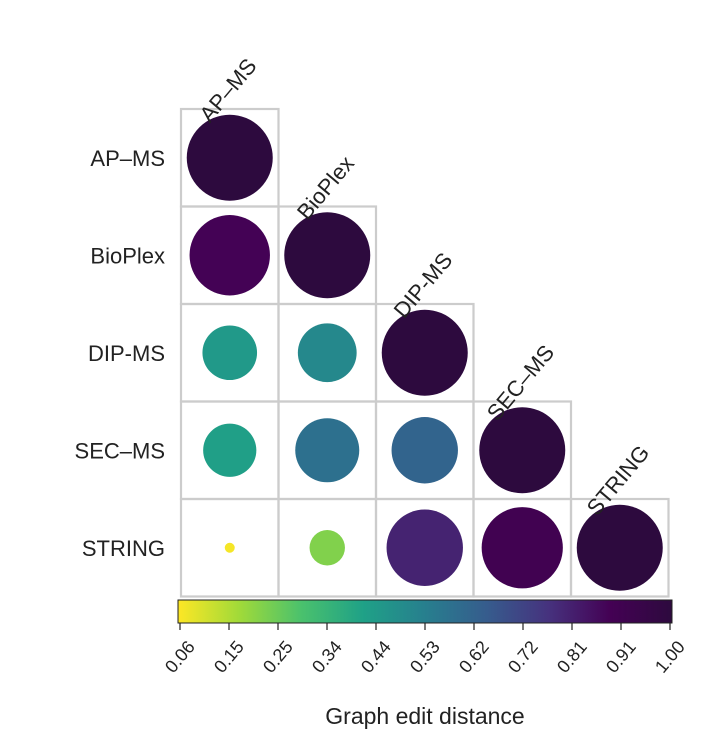  I want to click on colorbar-tick-label: 0.91, so click(621, 657).